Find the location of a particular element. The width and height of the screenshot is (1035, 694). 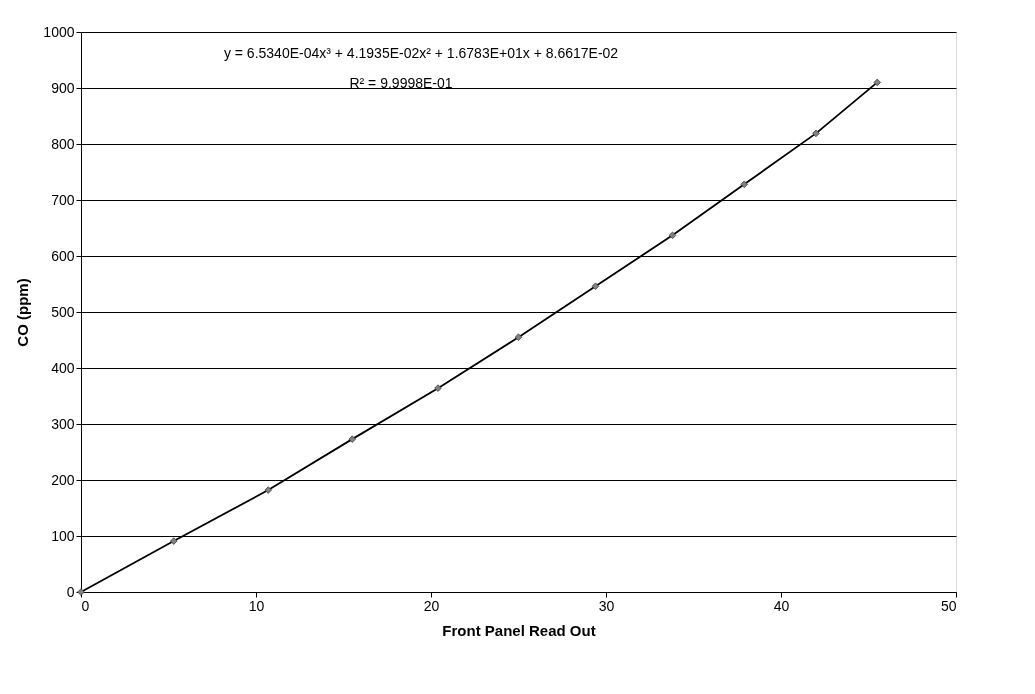

y-tick-label: 0 is located at coordinates (70, 591).